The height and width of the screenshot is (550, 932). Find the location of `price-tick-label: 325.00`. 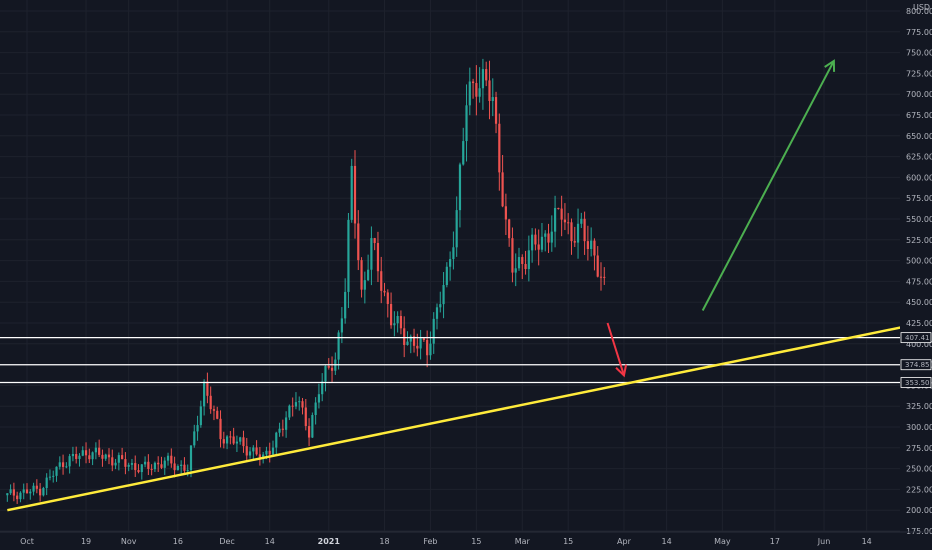

price-tick-label: 325.00 is located at coordinates (919, 406).